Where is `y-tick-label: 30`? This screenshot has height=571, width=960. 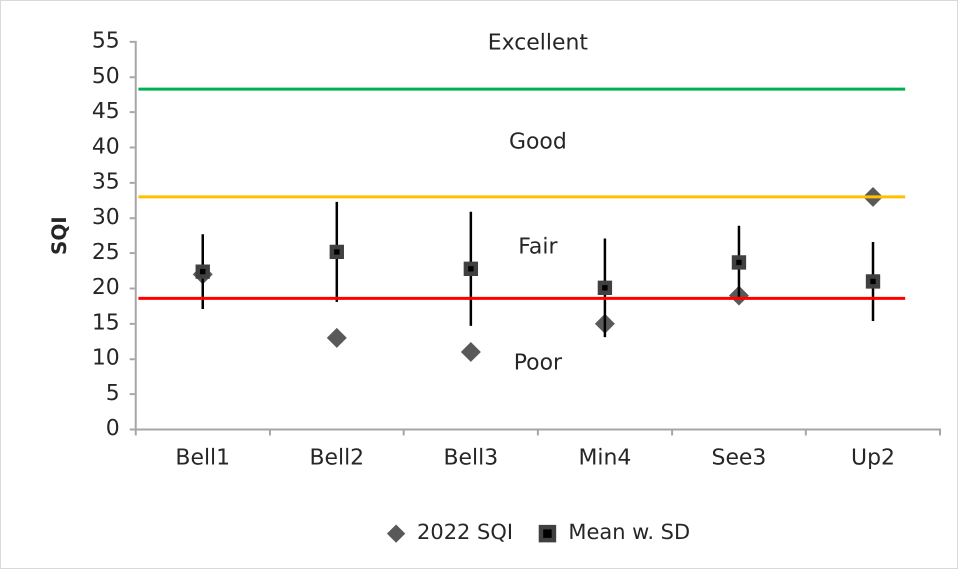
y-tick-label: 30 is located at coordinates (106, 217).